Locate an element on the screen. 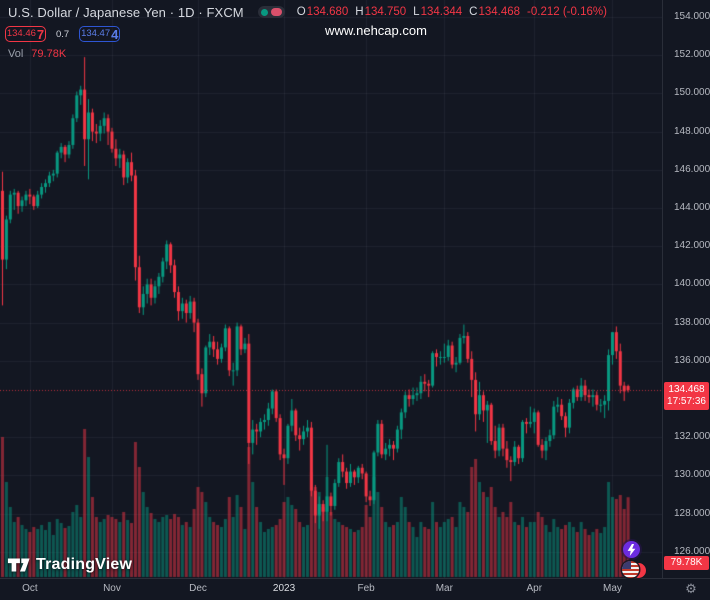  time-tick-label: Apr is located at coordinates (534, 588).